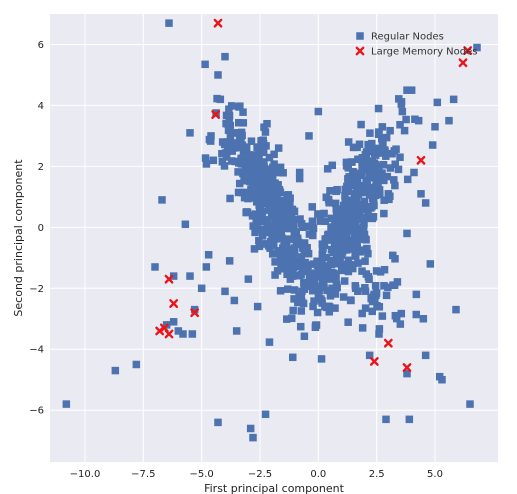 Image resolution: width=517 pixels, height=494 pixels. Describe the element at coordinates (260, 474) in the screenshot. I see `x-tick-label: −2.5` at that location.